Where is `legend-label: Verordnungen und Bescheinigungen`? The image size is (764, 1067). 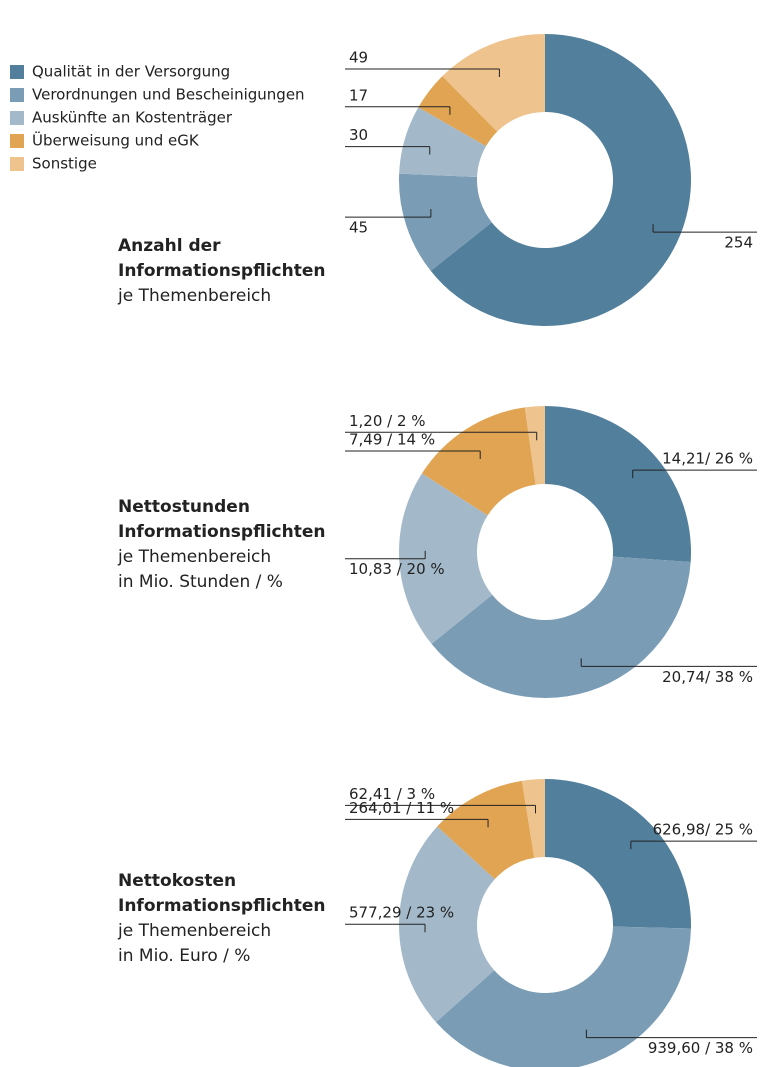 legend-label: Verordnungen und Bescheinigungen is located at coordinates (168, 95).